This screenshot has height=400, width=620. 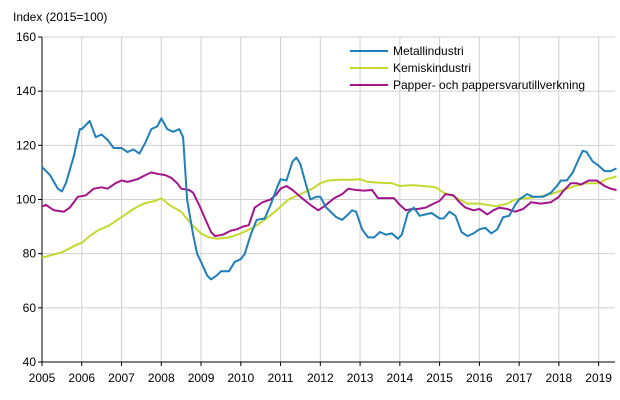 What do you see at coordinates (201, 378) in the screenshot?
I see `x-tick-label: 2009` at bounding box center [201, 378].